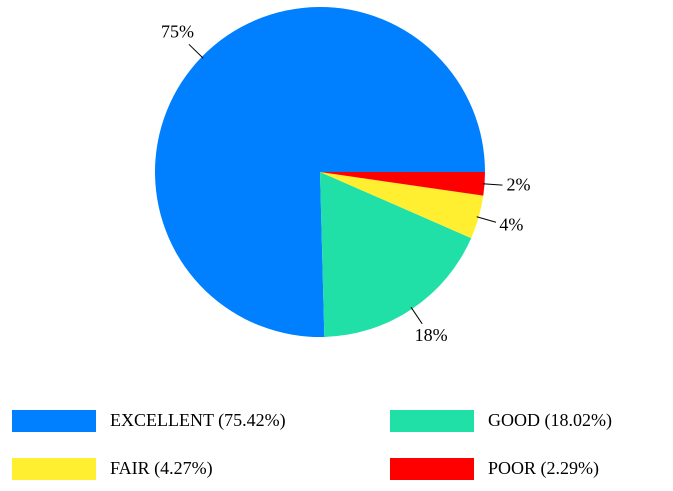  I want to click on data-label: 75%, so click(177, 31).